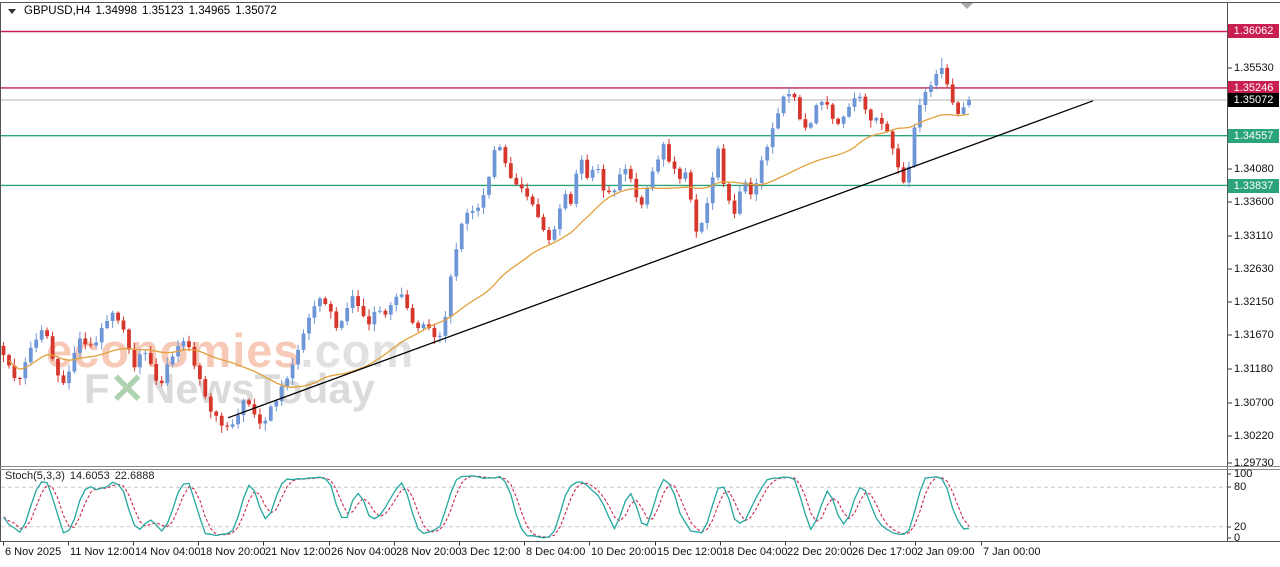  Describe the element at coordinates (57, 11) in the screenshot. I see `symbol-timeframe: GBPUSD,H4` at that location.